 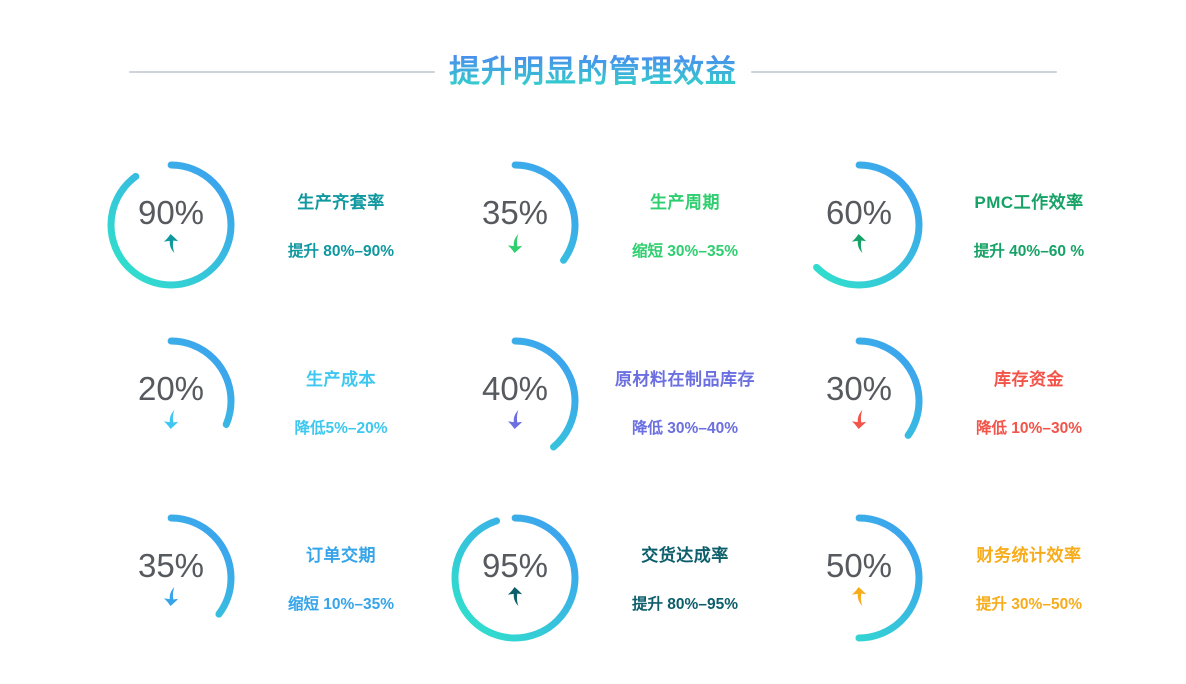 I want to click on gauge-card-finance-stats-efficiency: 50% 财务统计效率 提升 30%–50%, so click(x=965, y=577).